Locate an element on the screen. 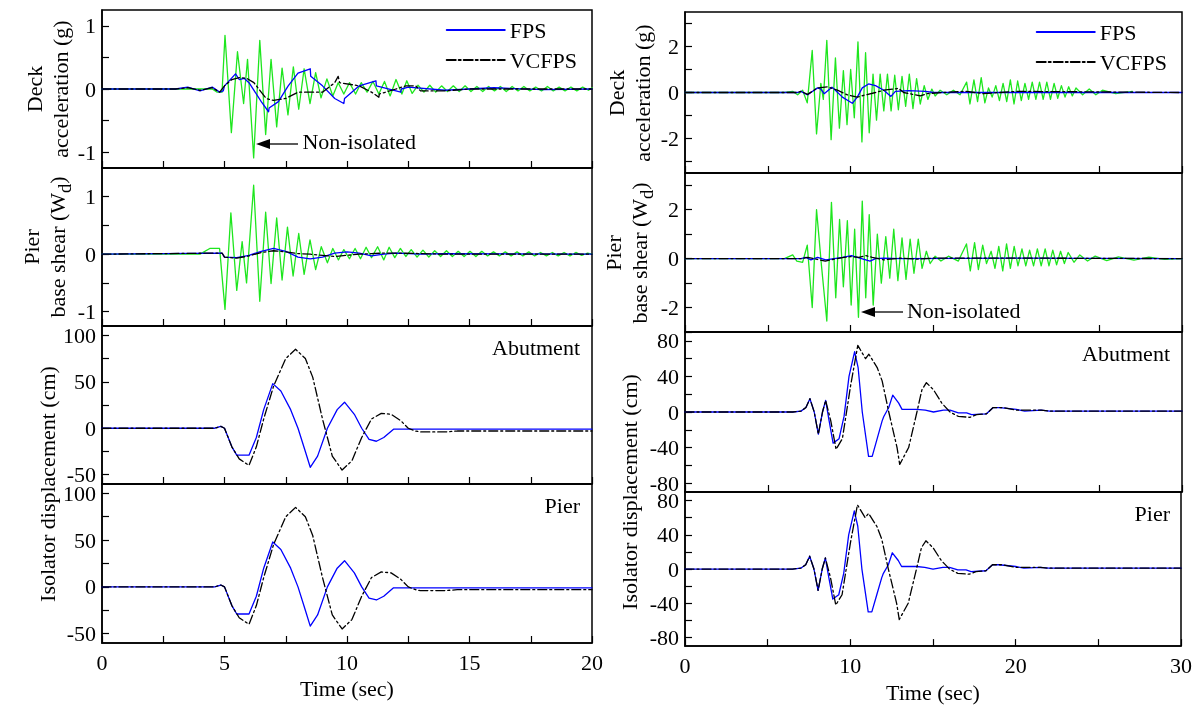 The height and width of the screenshot is (708, 1195). x-tick-label: 15 is located at coordinates (469, 662).